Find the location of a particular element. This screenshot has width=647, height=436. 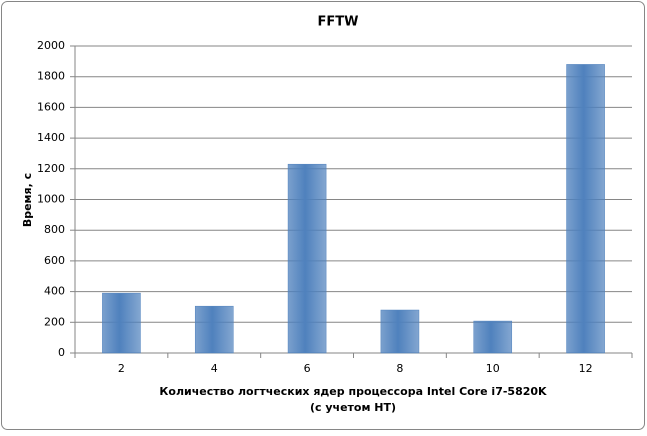

y-tick-label: 2000 is located at coordinates (51, 45).